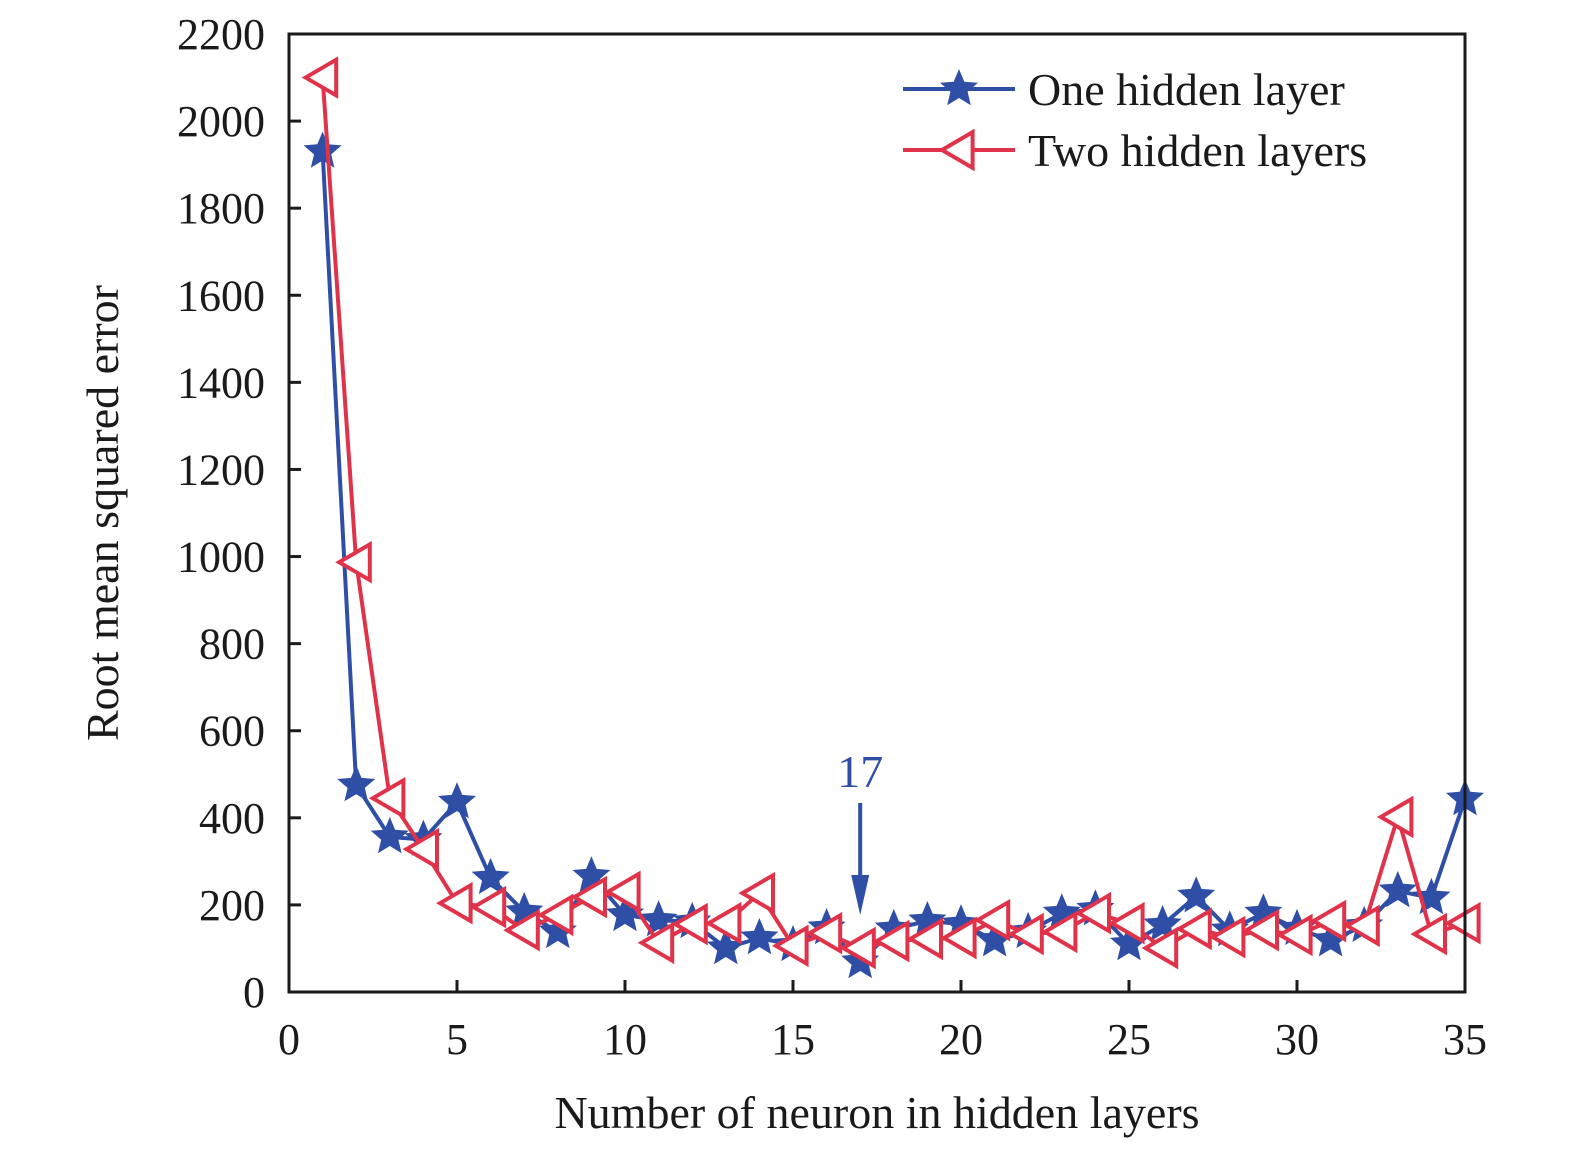 The width and height of the screenshot is (1575, 1152). I want to click on x-tick-label: 20, so click(961, 1039).